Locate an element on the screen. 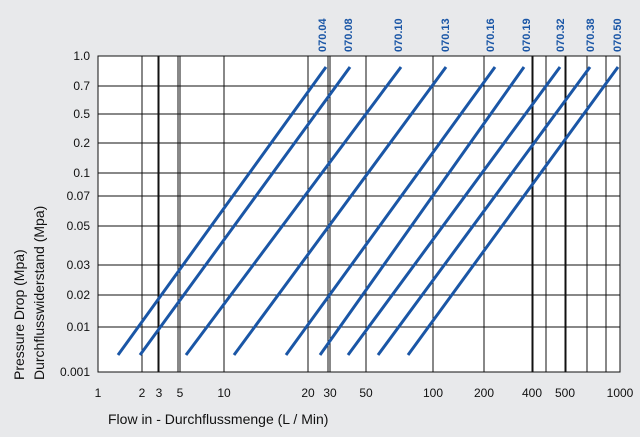  y-tick-label: 0.1 is located at coordinates (81, 173).